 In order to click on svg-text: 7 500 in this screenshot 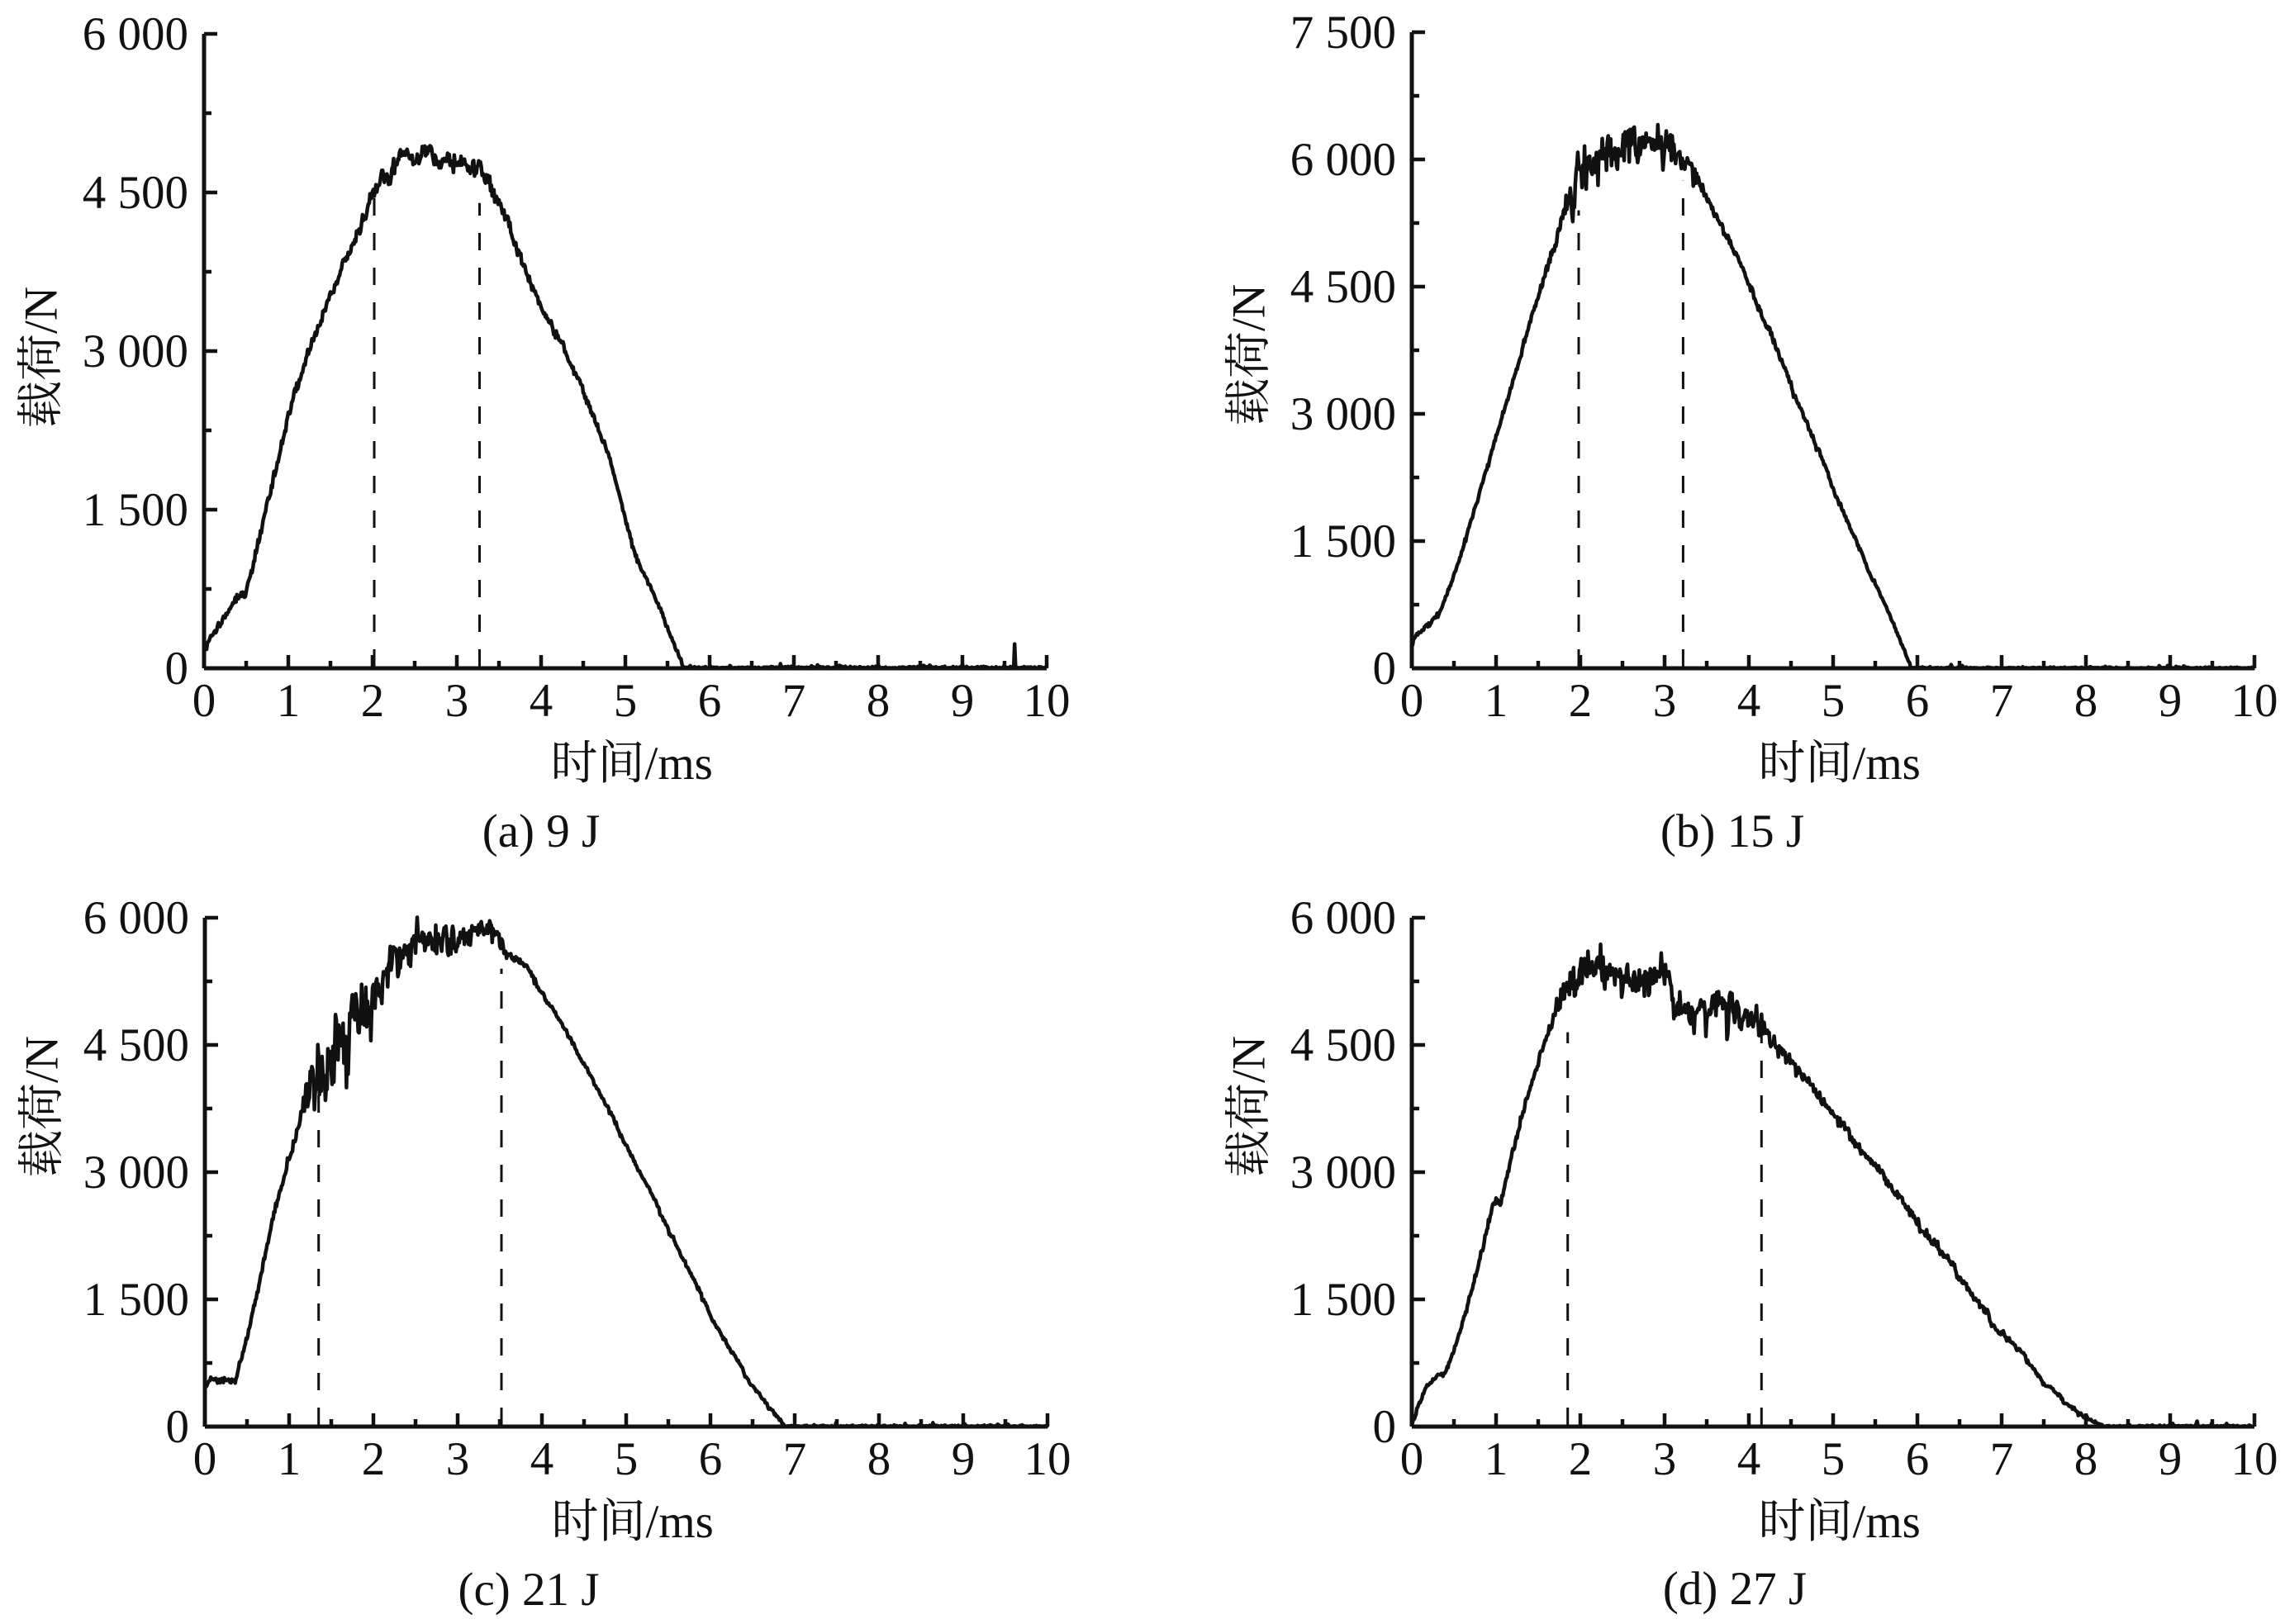, I will do `click(1343, 33)`.